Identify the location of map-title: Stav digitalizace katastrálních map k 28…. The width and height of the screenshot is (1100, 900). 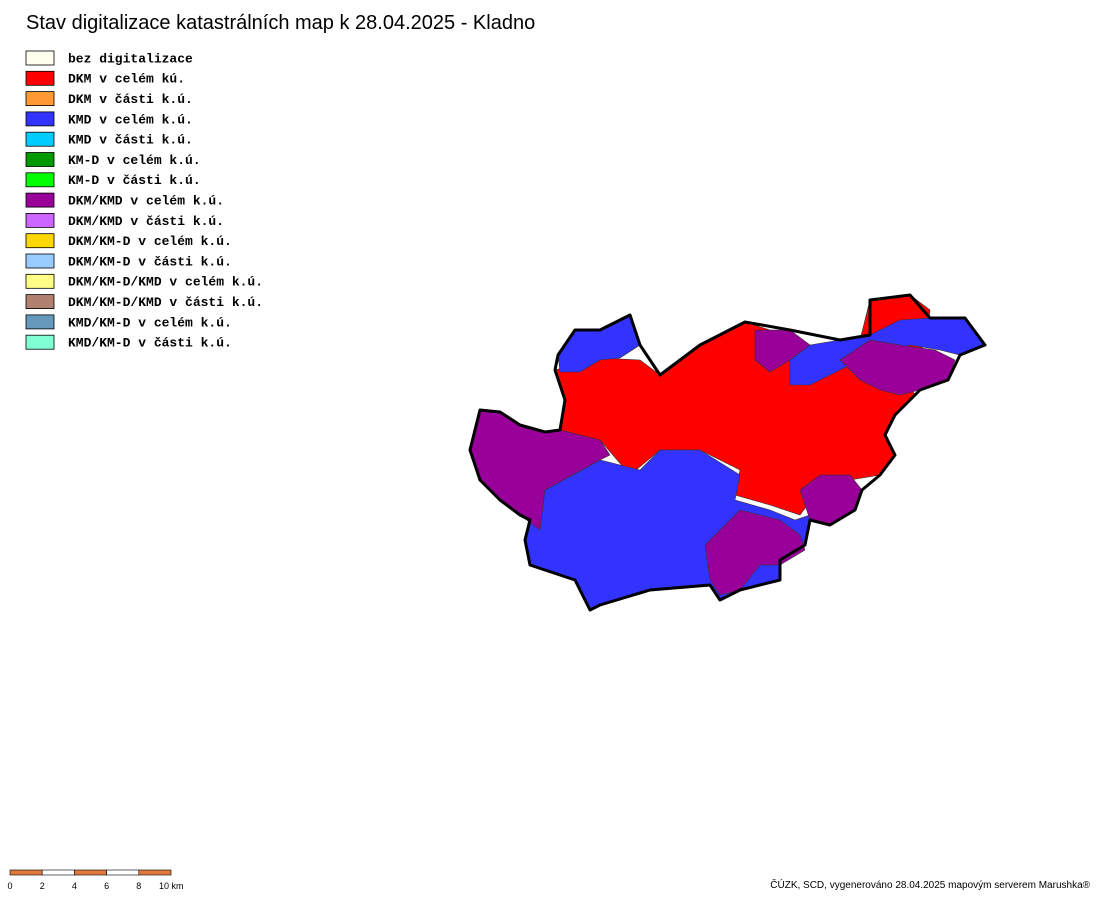
(280, 23).